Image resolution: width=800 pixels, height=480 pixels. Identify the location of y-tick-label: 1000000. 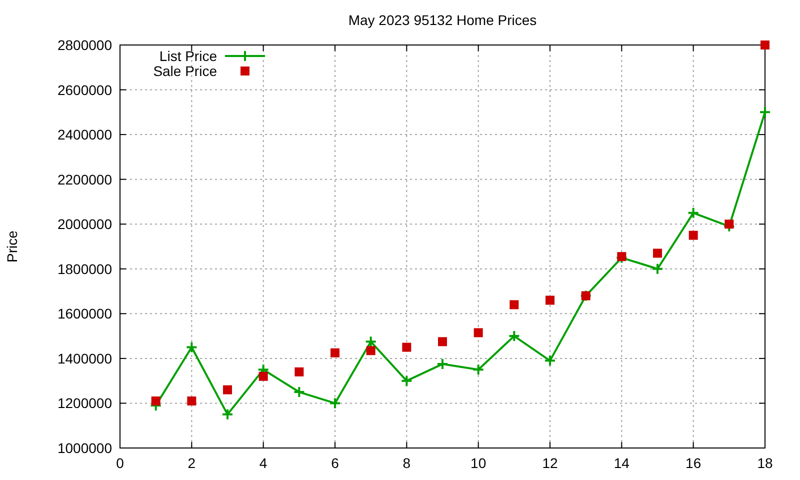
(84, 448).